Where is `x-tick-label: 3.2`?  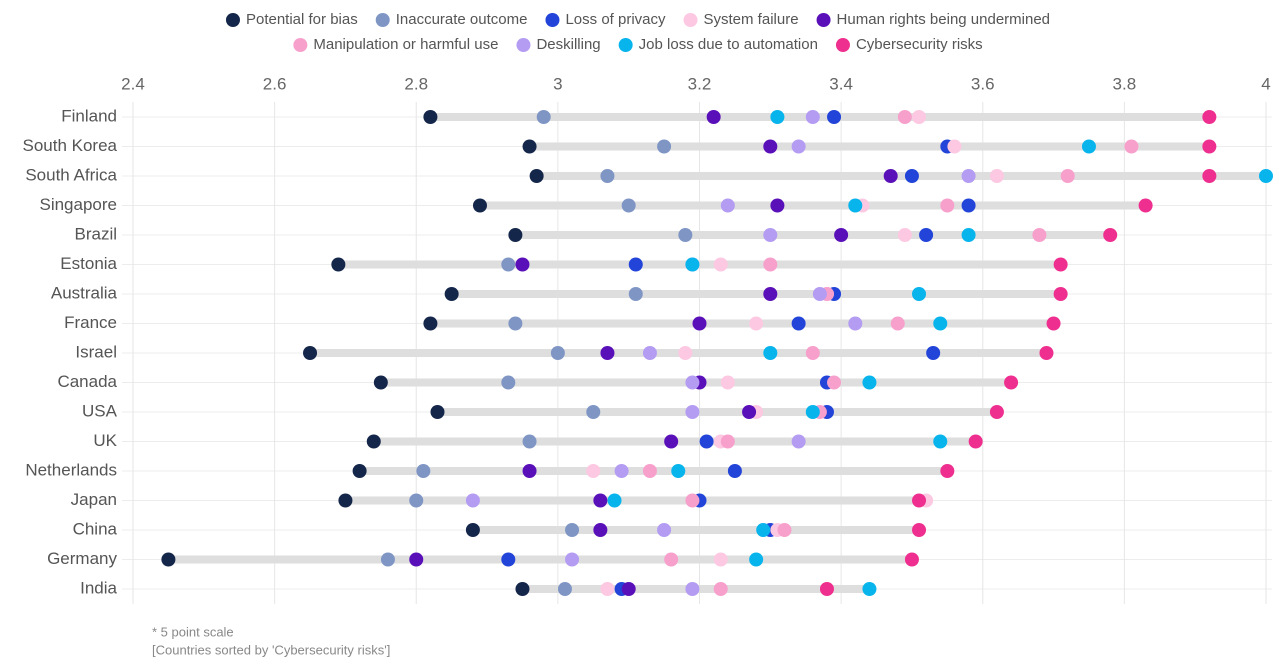
x-tick-label: 3.2 is located at coordinates (700, 83).